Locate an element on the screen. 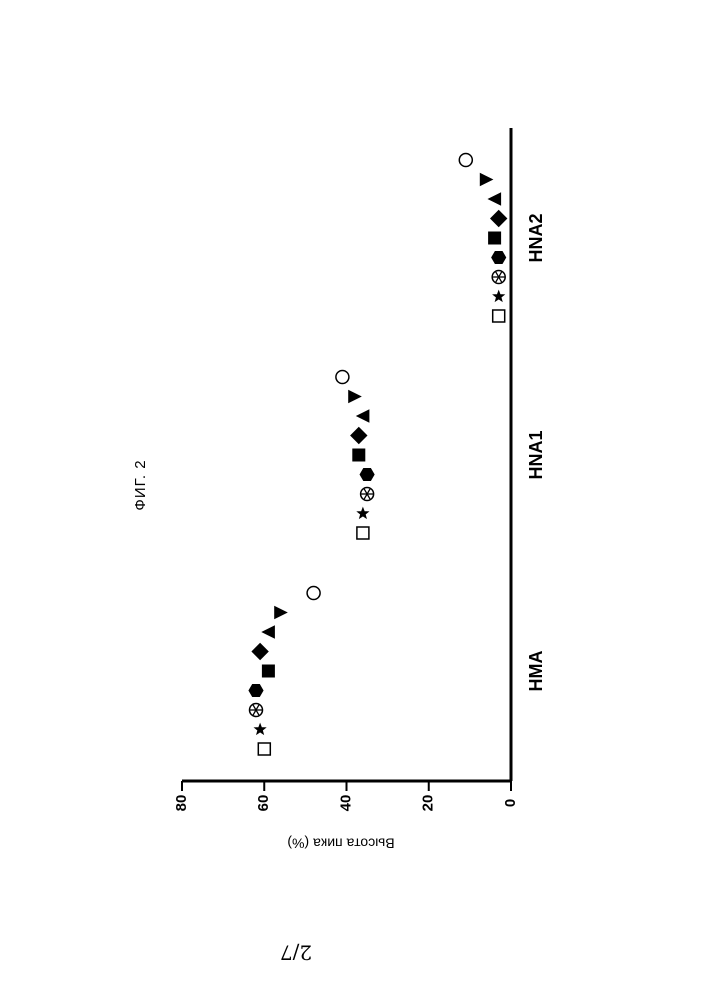 The width and height of the screenshot is (707, 1000). y-axis-ticks: 0 20 40 60 80 is located at coordinates (346, 796).